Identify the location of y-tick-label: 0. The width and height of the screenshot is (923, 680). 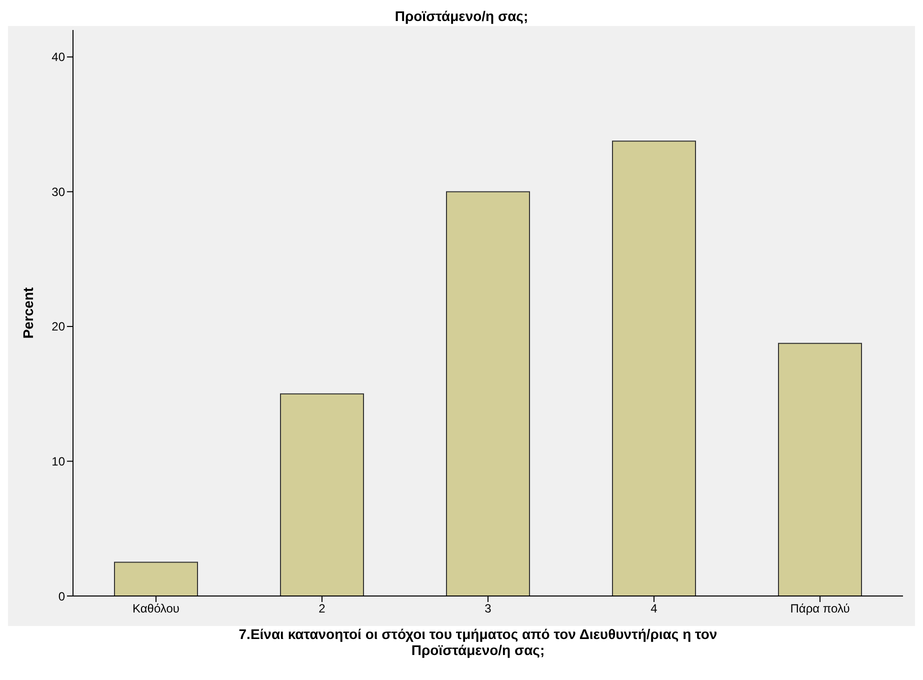
(62, 596).